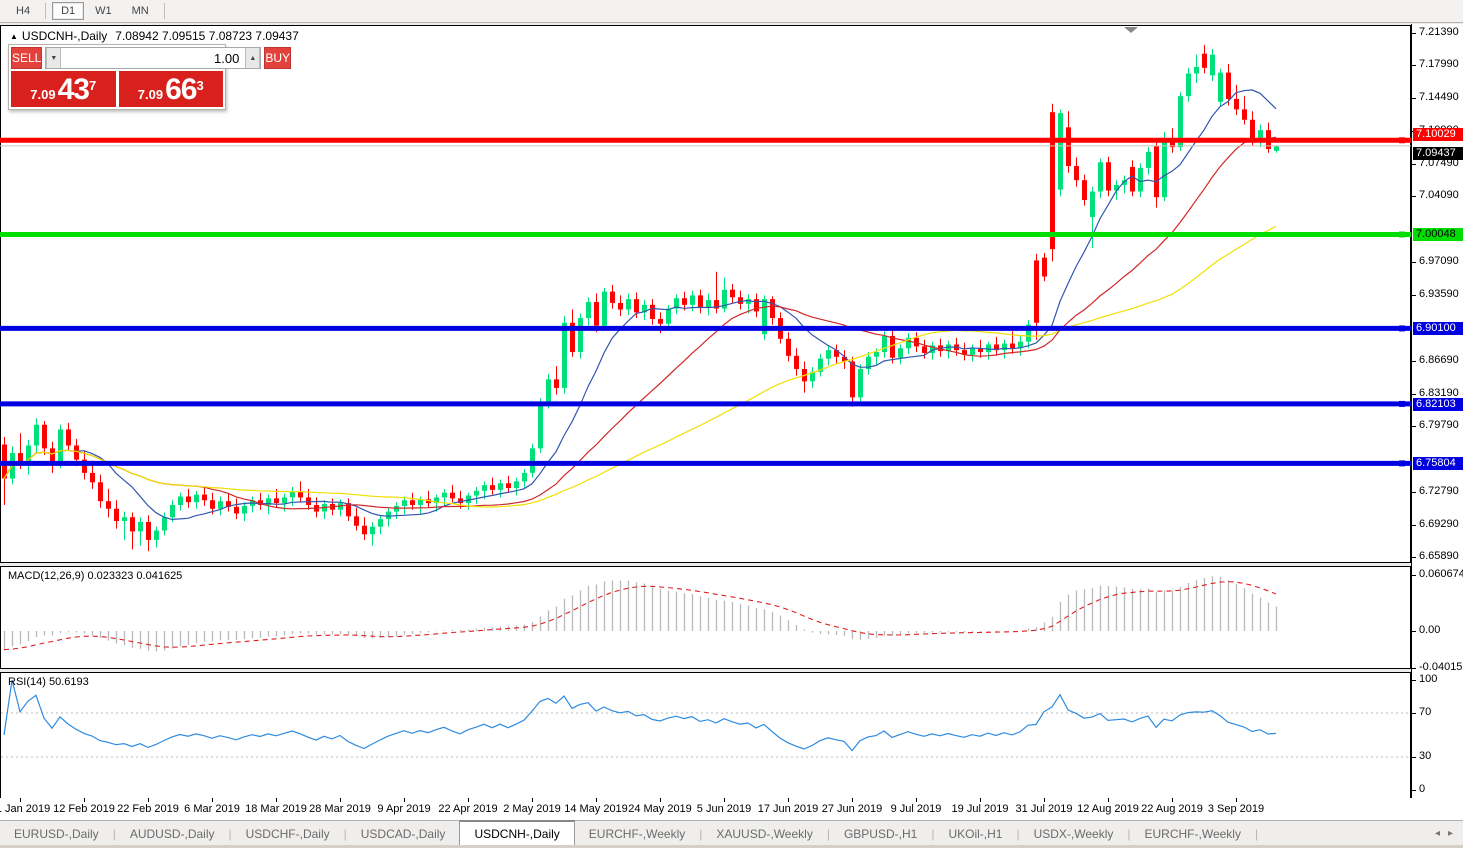 This screenshot has width=1463, height=848. I want to click on price-axis-label: 6.83190, so click(1439, 392).